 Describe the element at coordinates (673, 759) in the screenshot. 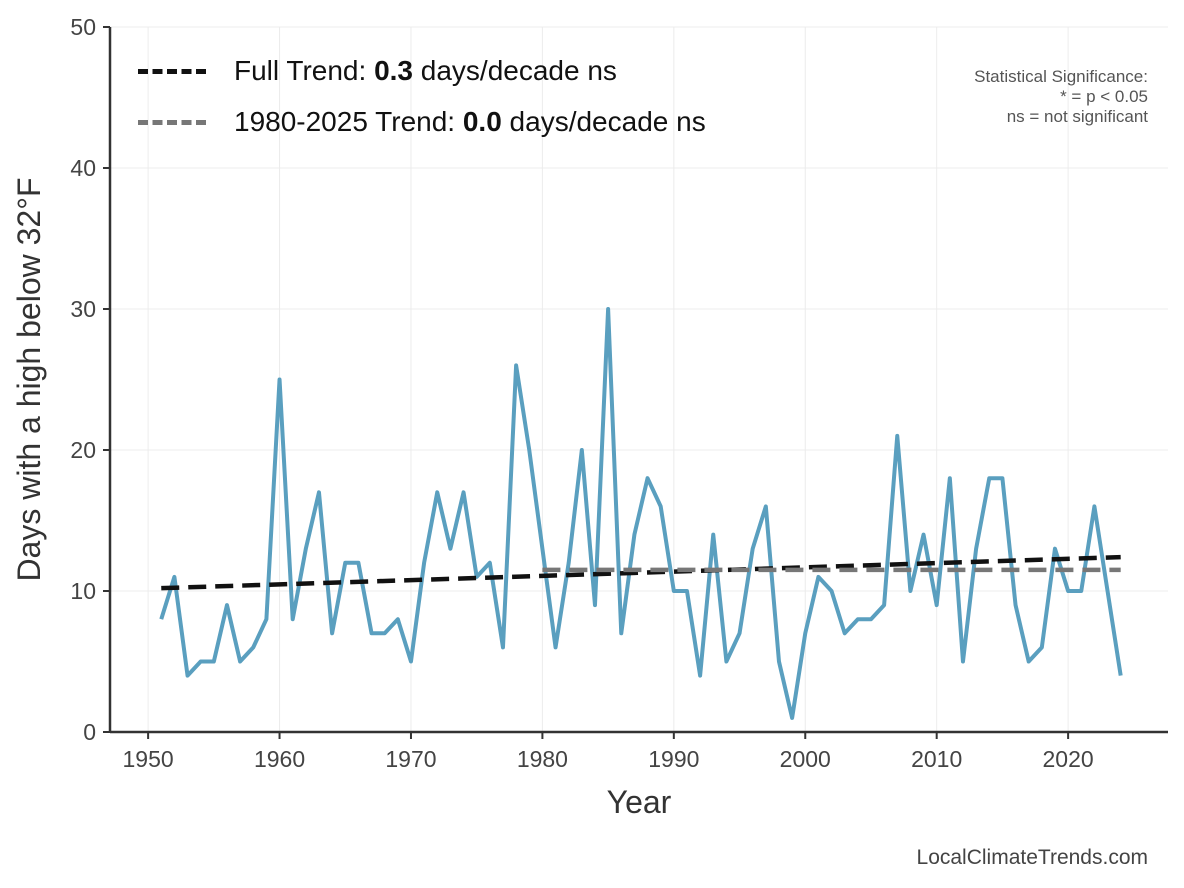

I see `x-tick-label: 1990` at that location.